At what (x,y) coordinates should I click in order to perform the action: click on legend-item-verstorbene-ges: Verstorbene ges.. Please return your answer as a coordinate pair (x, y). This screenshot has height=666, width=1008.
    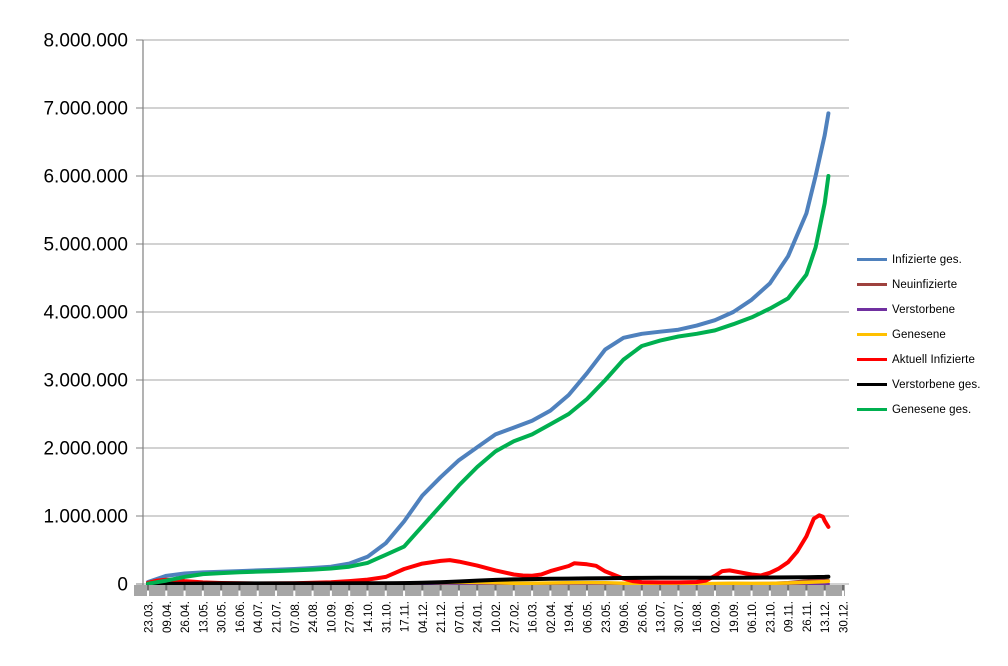
    Looking at the image, I should click on (932, 384).